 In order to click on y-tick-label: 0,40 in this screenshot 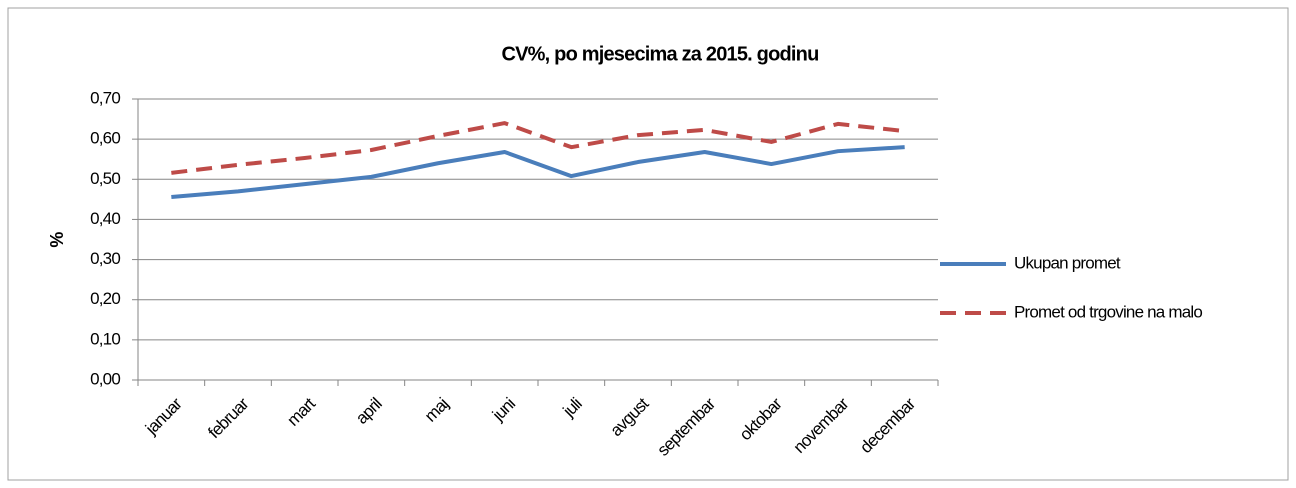, I will do `click(105, 218)`.